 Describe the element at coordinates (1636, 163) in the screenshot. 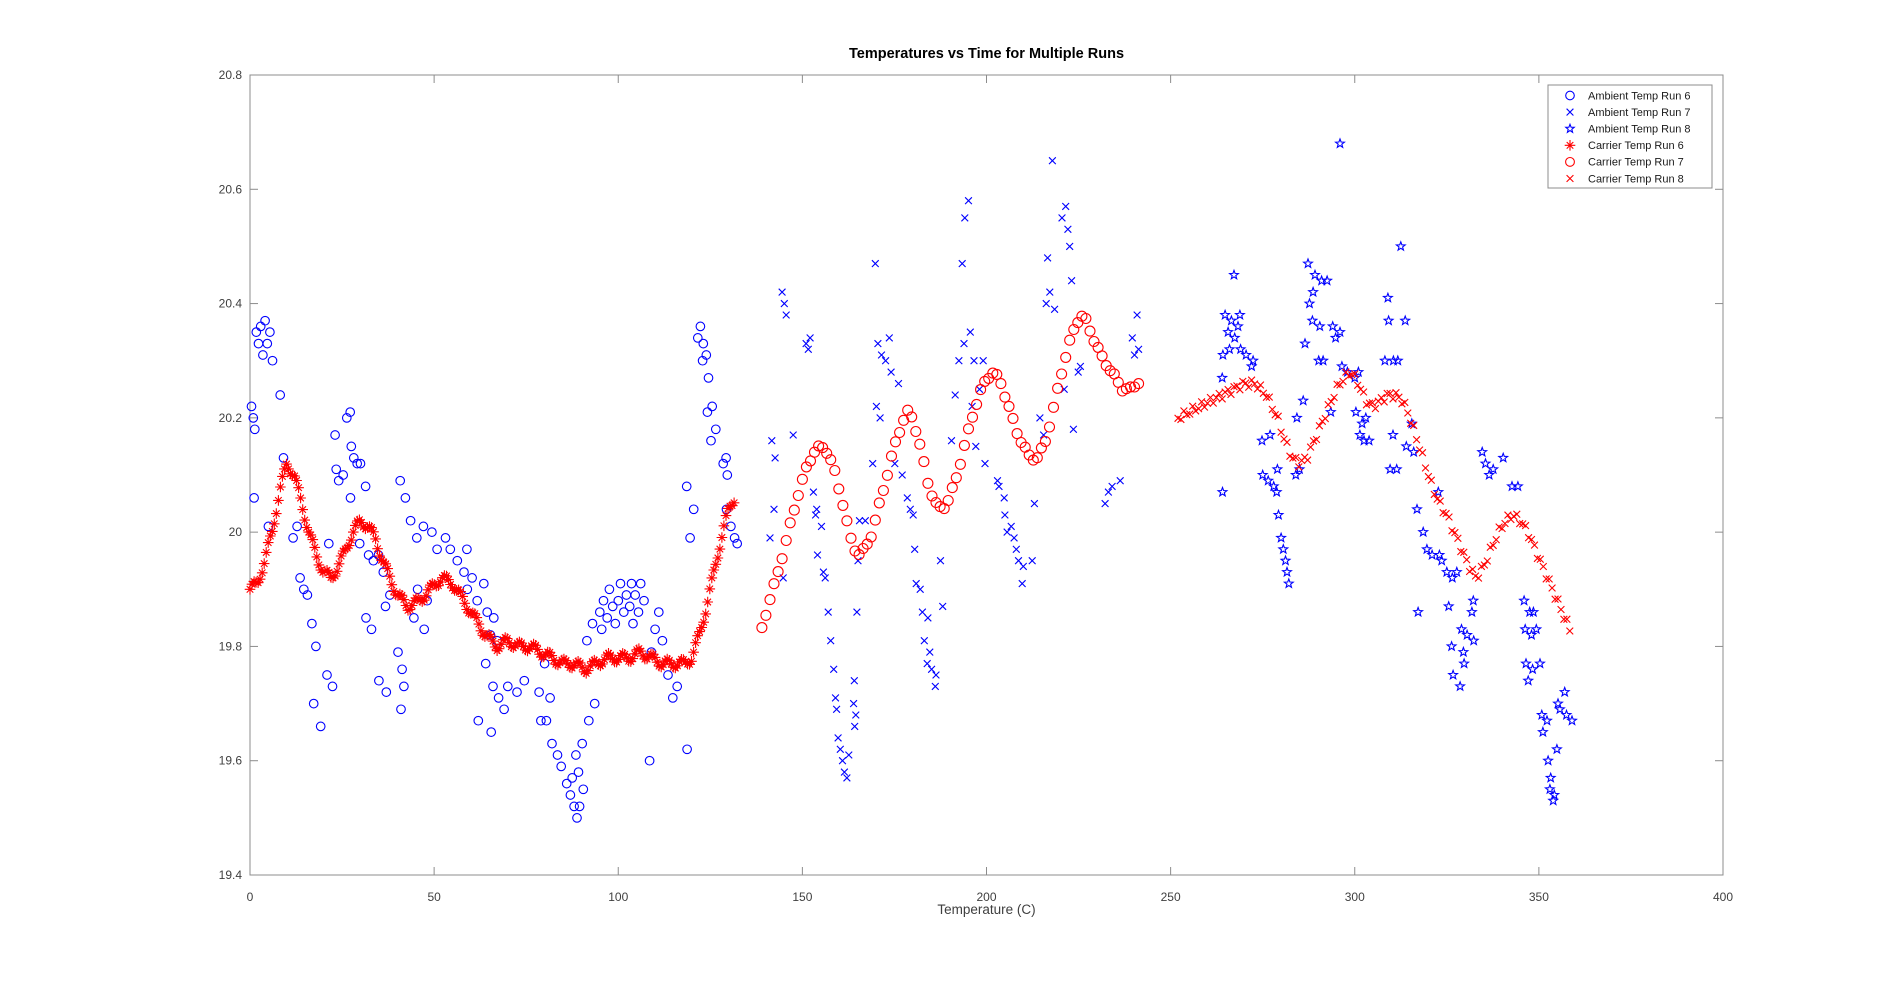

I see `legend-label: Carrier Temp Run 7` at that location.